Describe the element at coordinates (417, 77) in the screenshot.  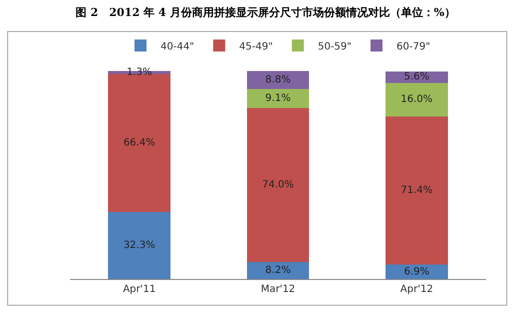
I see `data-label: 5.6%` at that location.